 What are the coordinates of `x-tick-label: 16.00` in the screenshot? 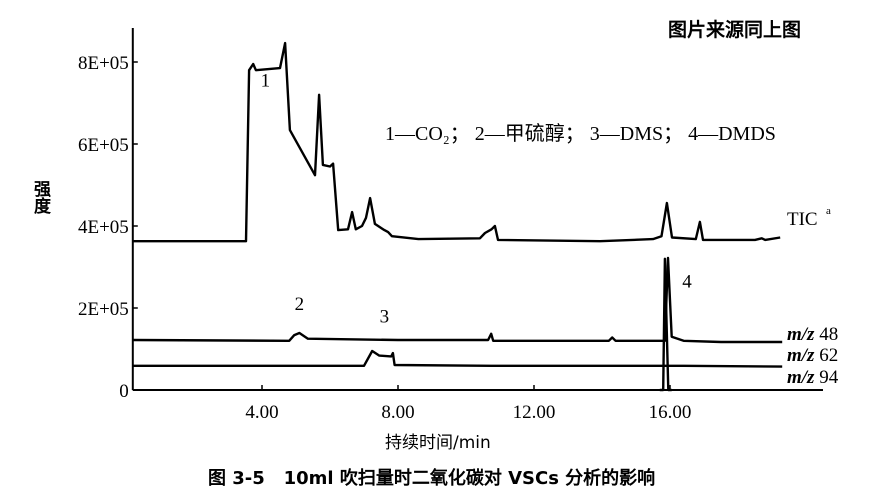 It's located at (670, 412).